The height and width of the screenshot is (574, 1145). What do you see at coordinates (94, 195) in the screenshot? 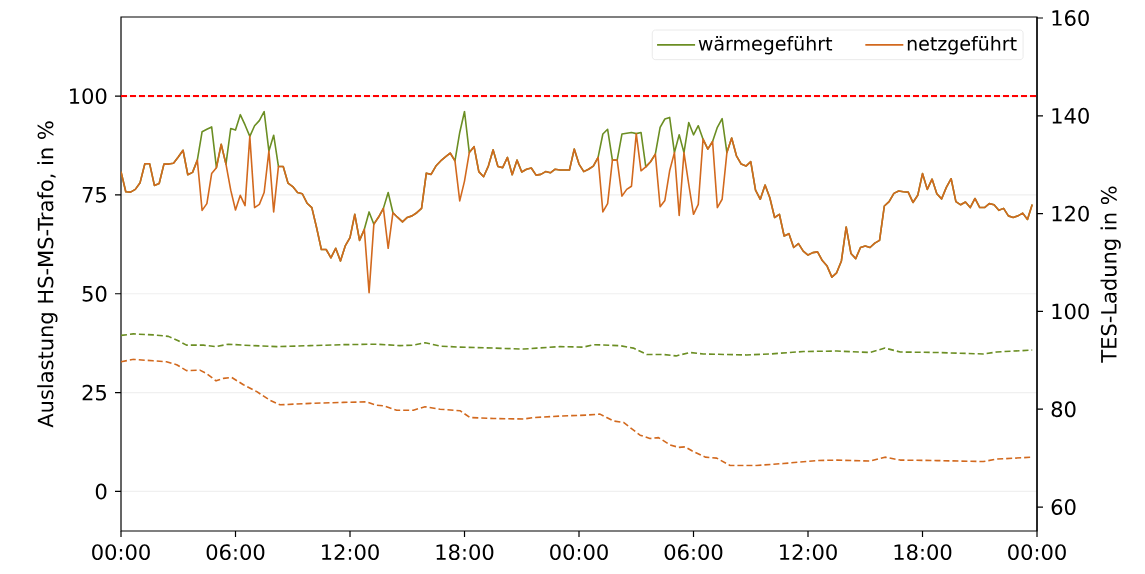
I see `y-tick-label: 75` at bounding box center [94, 195].